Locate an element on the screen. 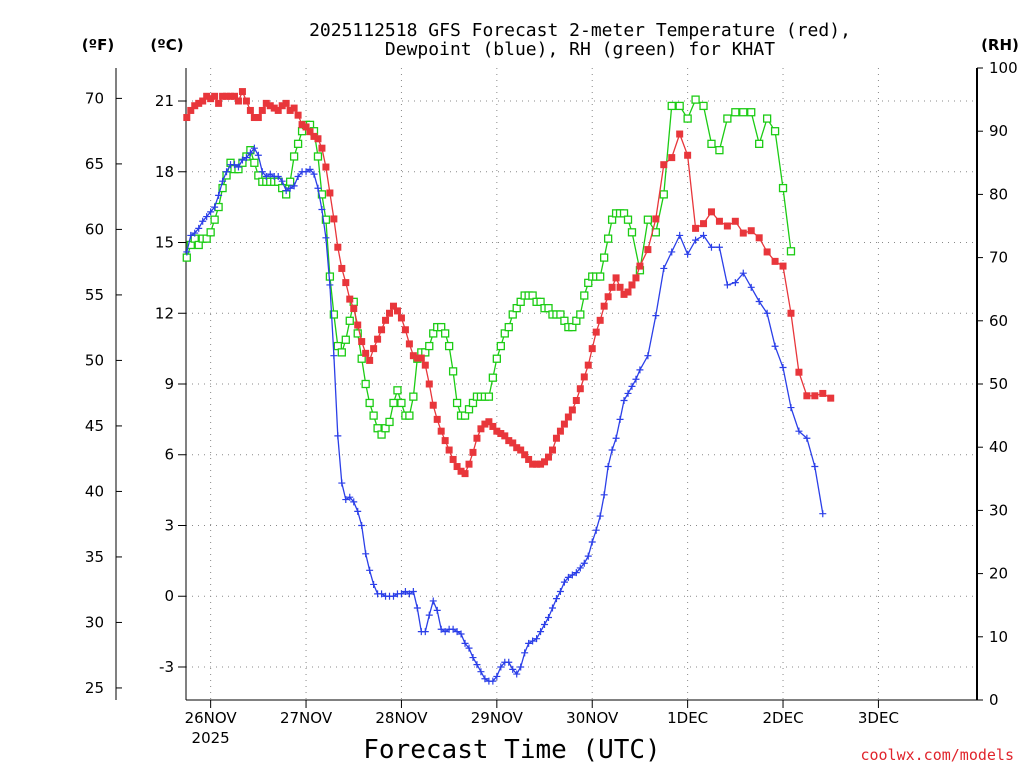 This screenshot has width=1024, height=768. rh-tick-label: 0 is located at coordinates (994, 700).